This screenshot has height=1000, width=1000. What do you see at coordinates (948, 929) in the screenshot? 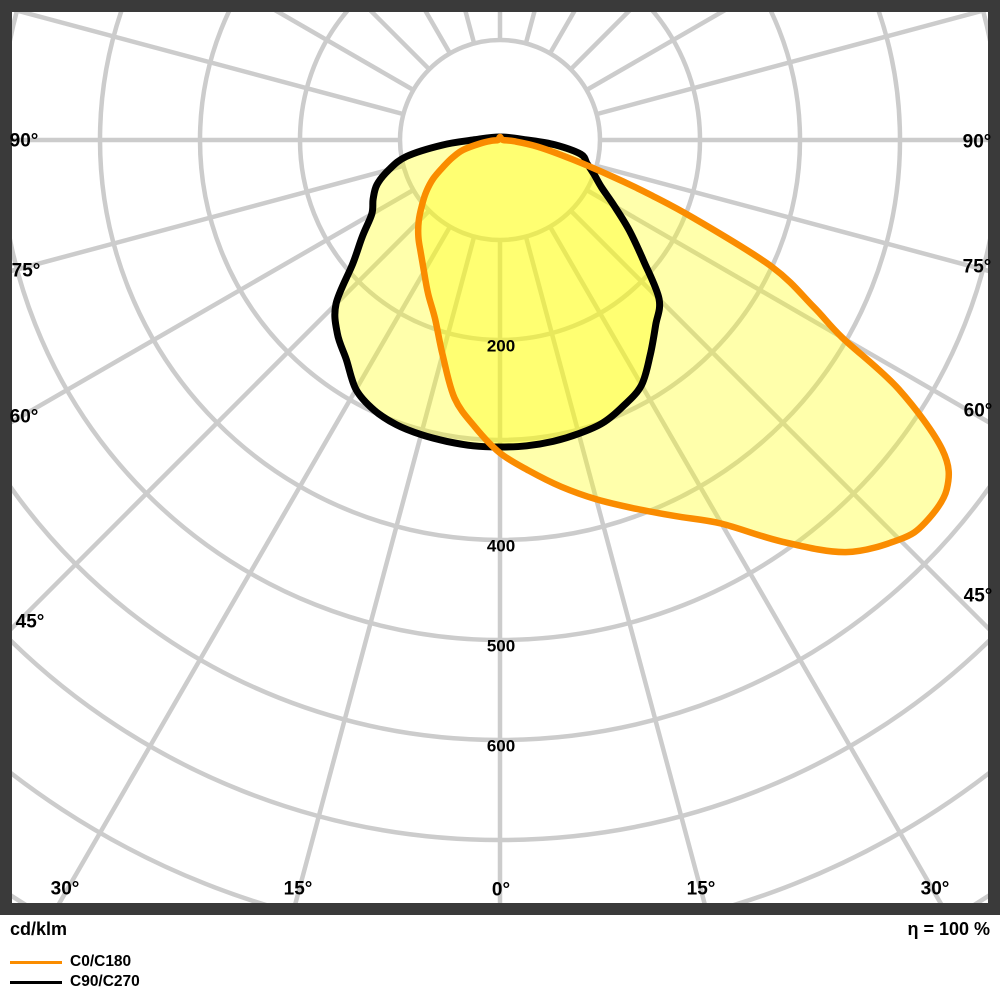
I see `efficiency-label: η = 100 %` at bounding box center [948, 929].